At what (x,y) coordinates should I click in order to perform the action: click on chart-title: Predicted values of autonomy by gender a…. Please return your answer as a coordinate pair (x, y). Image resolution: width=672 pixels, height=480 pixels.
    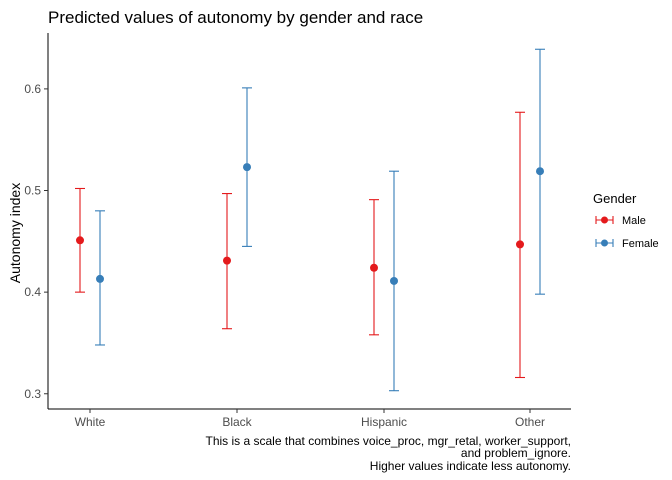
    Looking at the image, I should click on (235, 17).